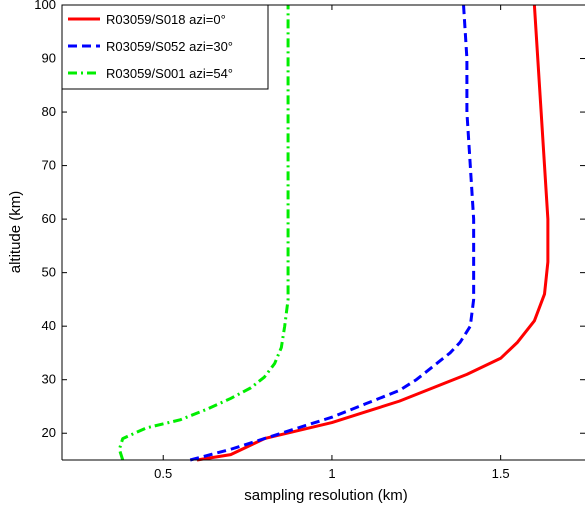 The height and width of the screenshot is (510, 585). Describe the element at coordinates (49, 272) in the screenshot. I see `y-tick-label-3: 50` at that location.